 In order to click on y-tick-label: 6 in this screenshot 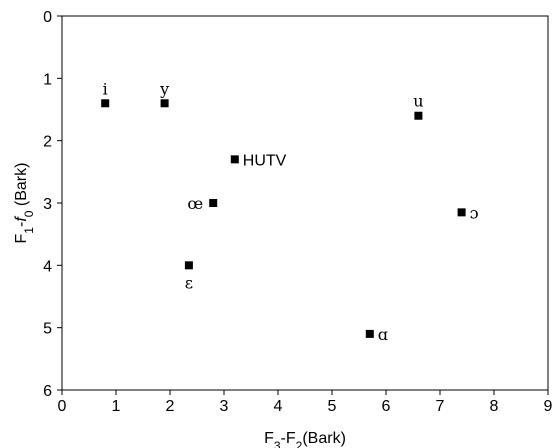, I will do `click(47, 391)`.